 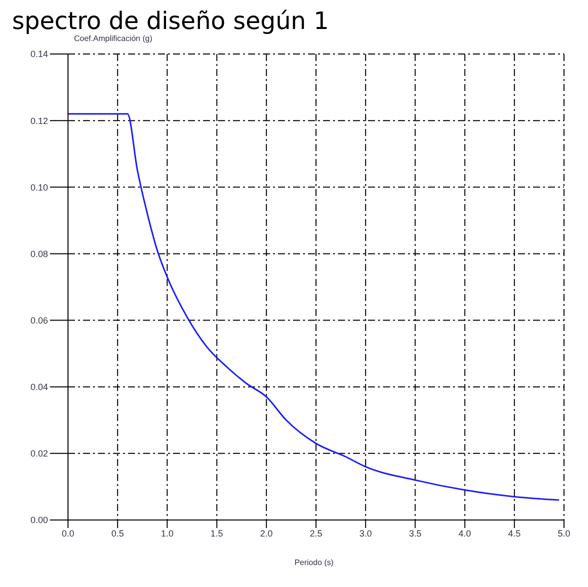 I want to click on chart-title: spectro de diseño según 1, so click(x=171, y=21).